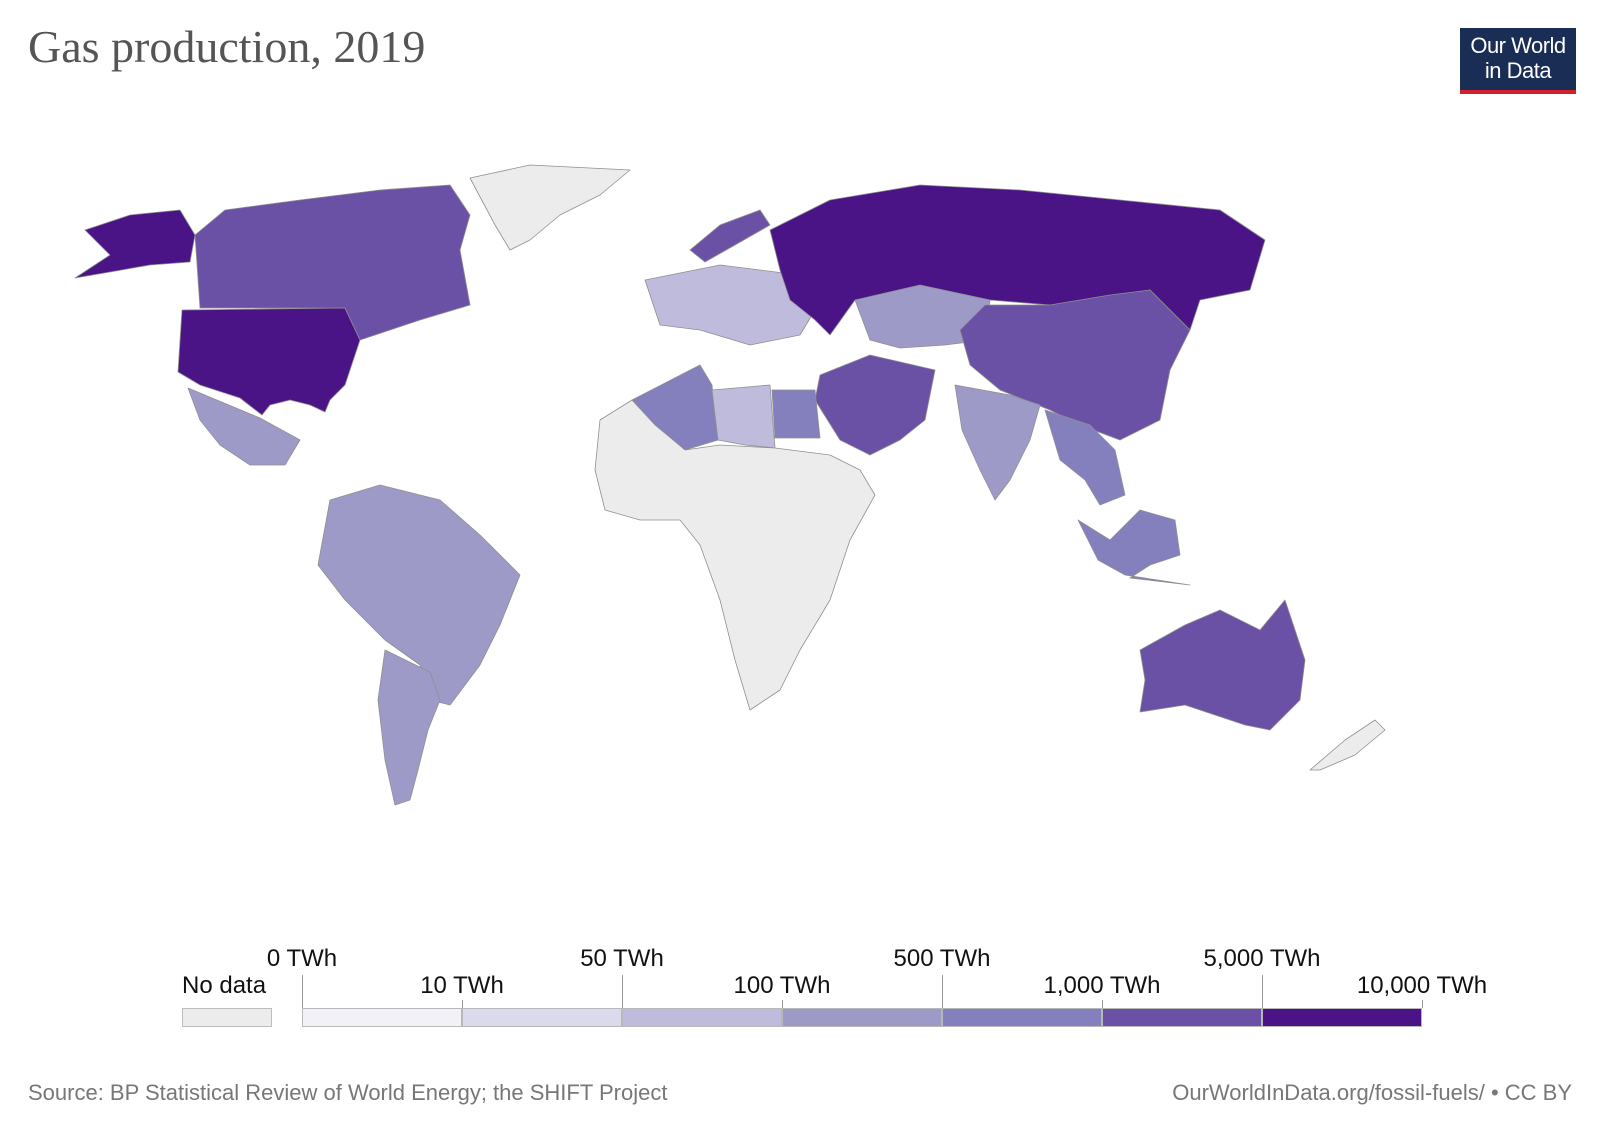  Describe the element at coordinates (1372, 1092) in the screenshot. I see `license-link: OurWorldInData.org/fossil-fuels/ • CC BY` at that location.